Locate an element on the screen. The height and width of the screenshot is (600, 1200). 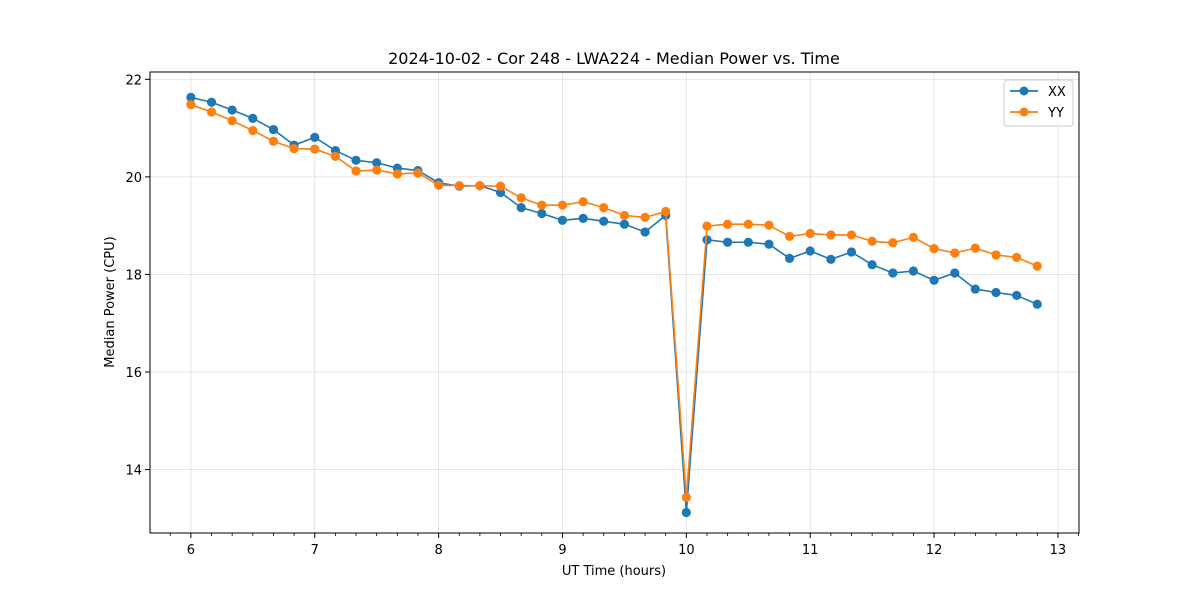
legend: XX YY is located at coordinates (1038, 103).